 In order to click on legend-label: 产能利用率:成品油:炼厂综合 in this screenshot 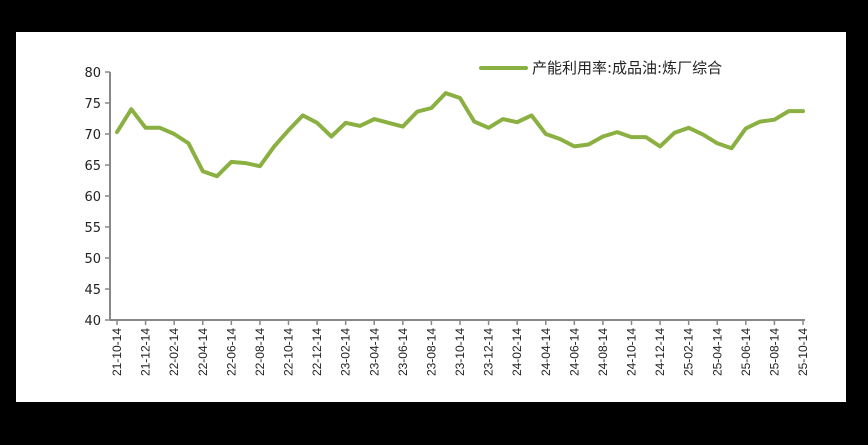, I will do `click(627, 68)`.